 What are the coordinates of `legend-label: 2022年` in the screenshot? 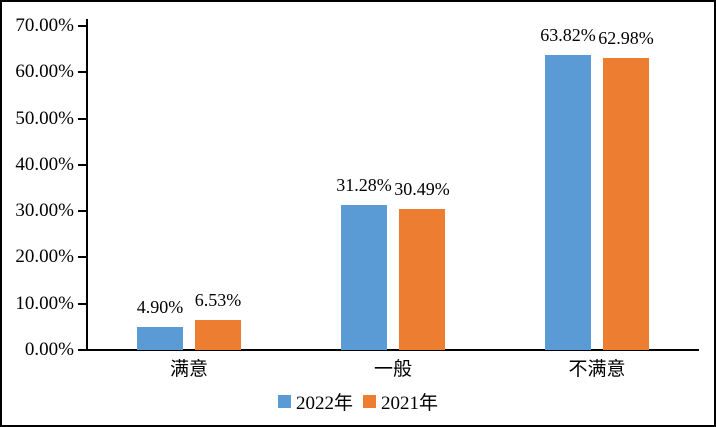 It's located at (324, 403).